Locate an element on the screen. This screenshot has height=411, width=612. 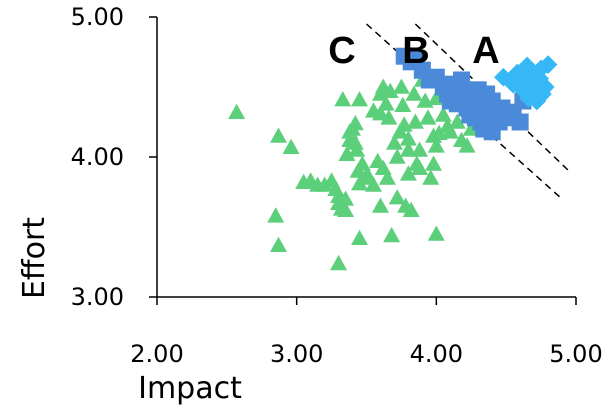
x-tick-label: 4.00 is located at coordinates (436, 354).